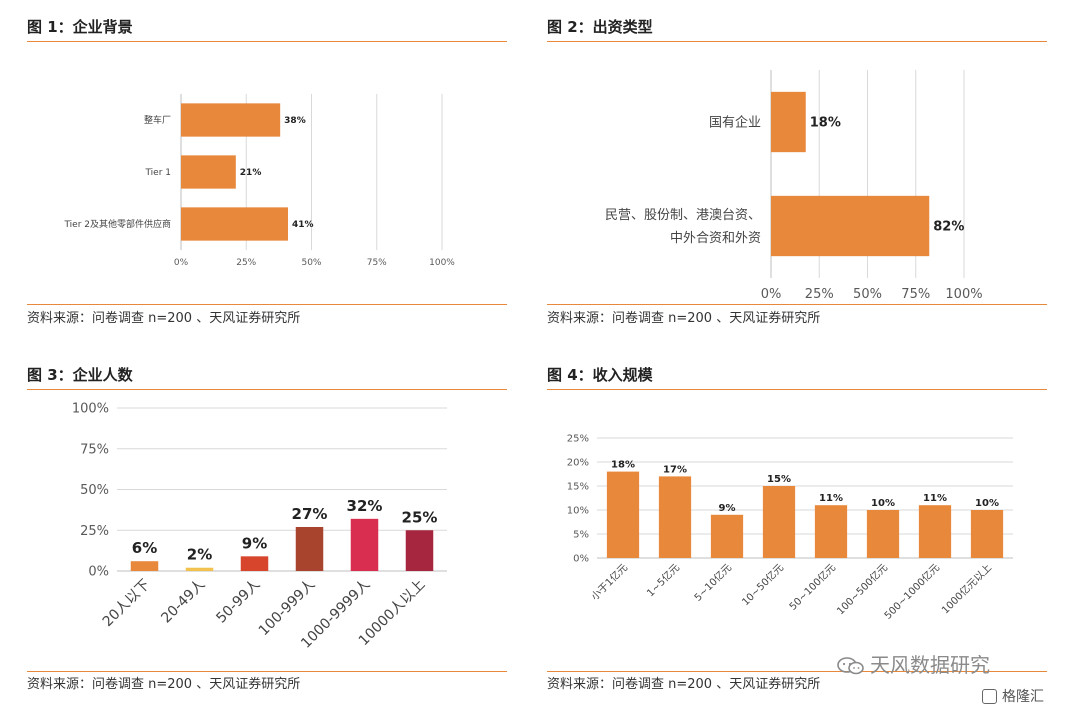 The height and width of the screenshot is (715, 1080). I want to click on panel-4-source-rule, so click(797, 671).